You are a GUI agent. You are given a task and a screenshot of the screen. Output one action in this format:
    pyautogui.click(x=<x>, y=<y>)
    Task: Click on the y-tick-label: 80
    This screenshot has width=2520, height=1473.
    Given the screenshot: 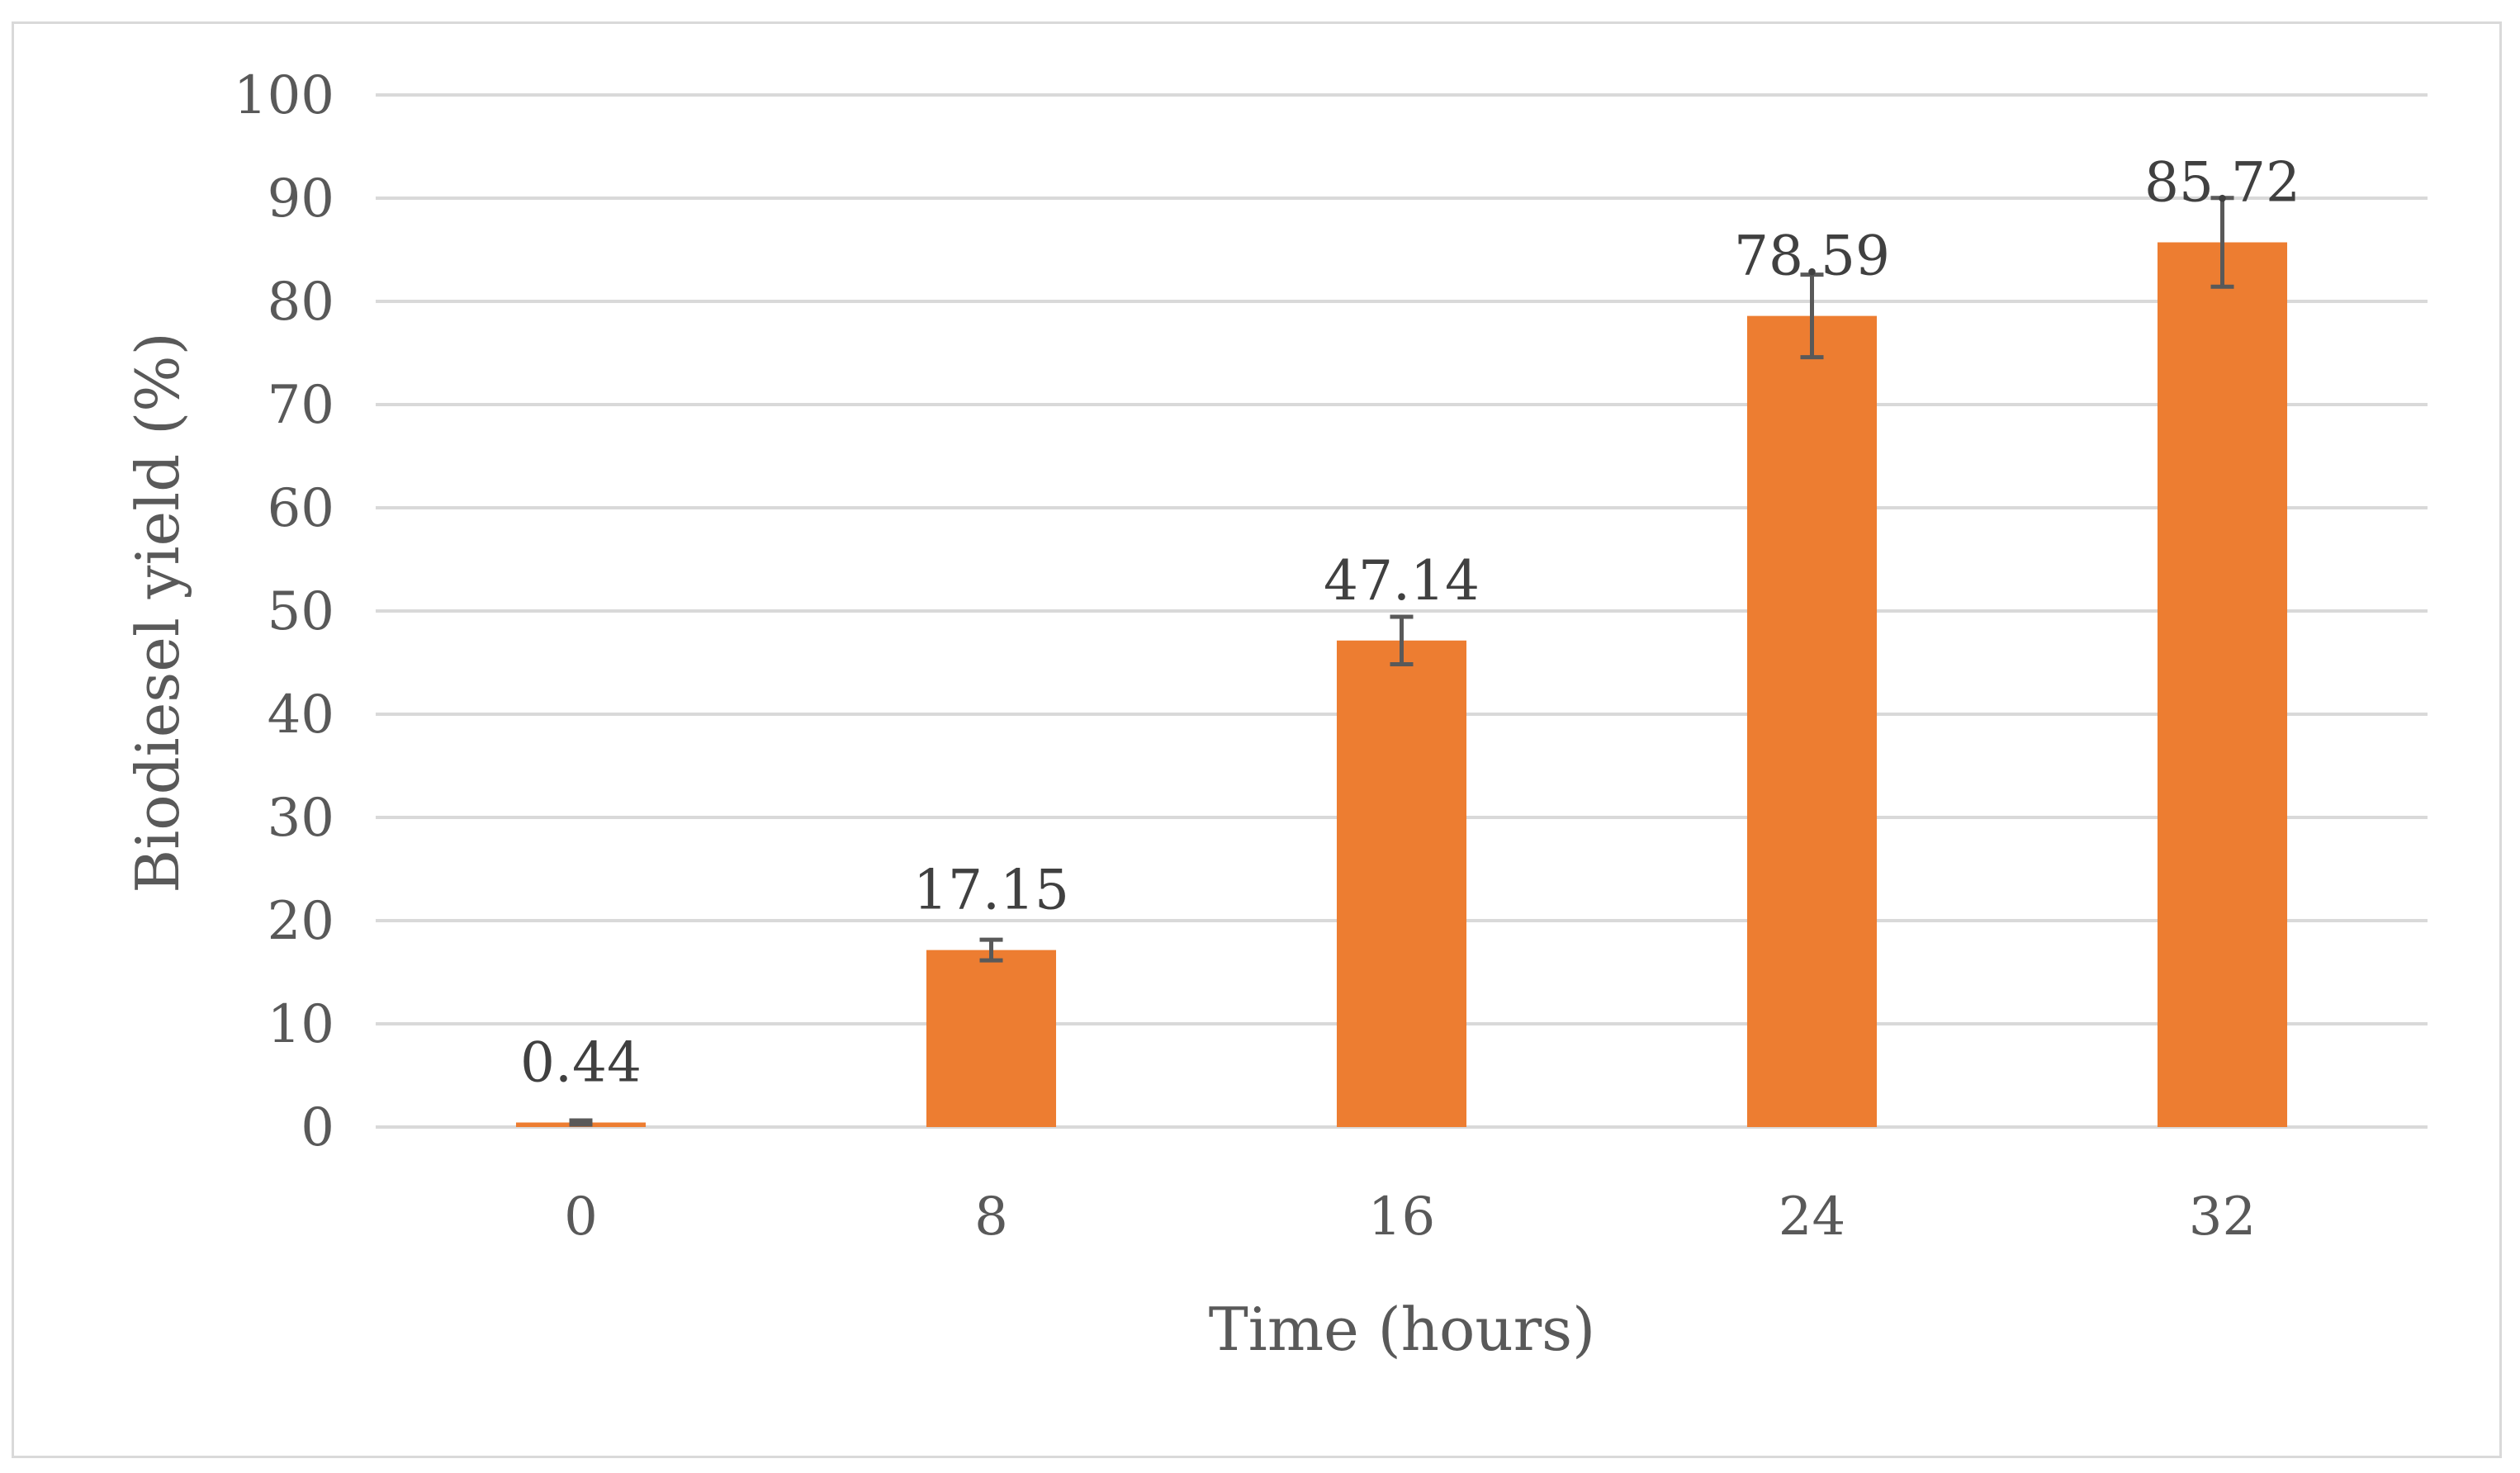 What is the action you would take?
    pyautogui.click(x=301, y=302)
    